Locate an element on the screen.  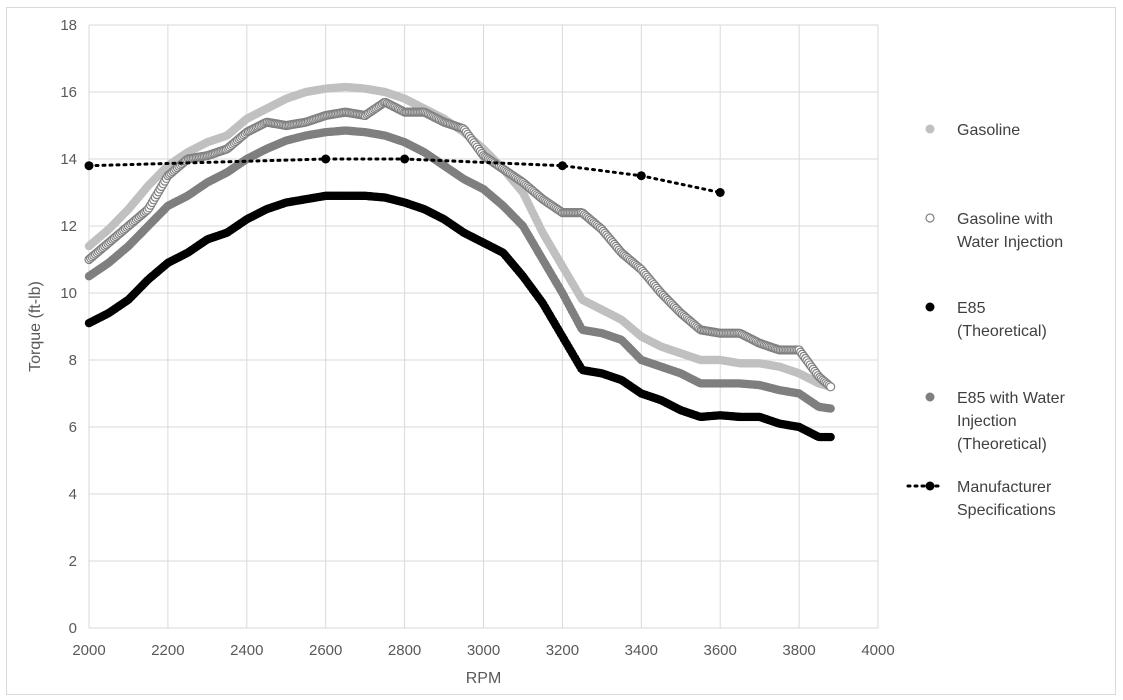
y-tick-label: 0 is located at coordinates (73, 628).